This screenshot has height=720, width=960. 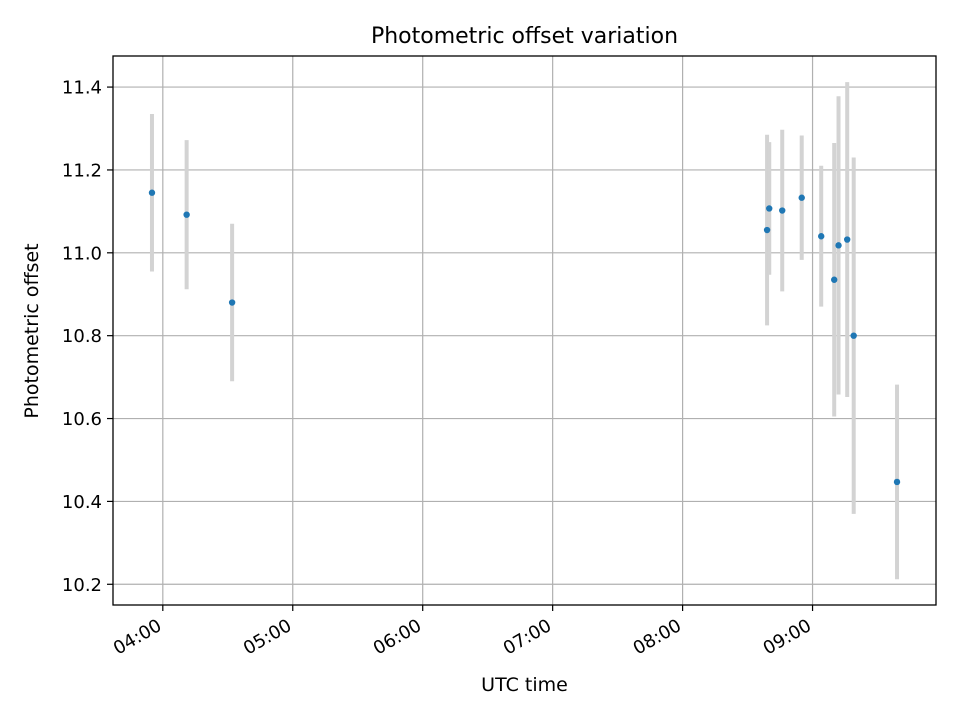 What do you see at coordinates (82, 170) in the screenshot?
I see `y-tick-label: 11.2` at bounding box center [82, 170].